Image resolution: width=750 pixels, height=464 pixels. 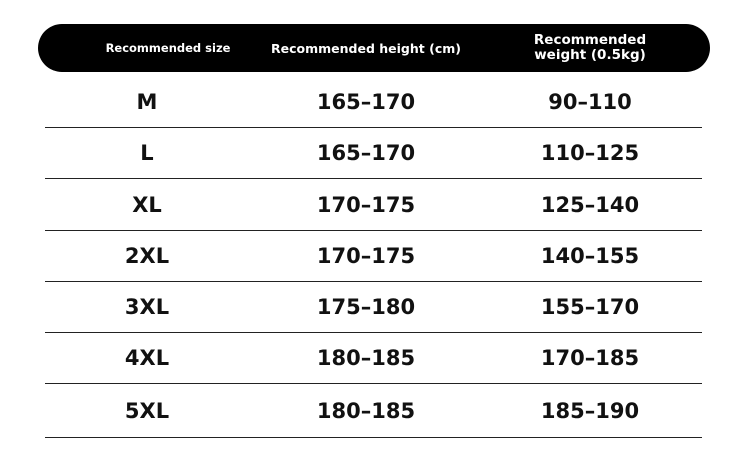 What do you see at coordinates (147, 204) in the screenshot?
I see `cell-size: XL` at bounding box center [147, 204].